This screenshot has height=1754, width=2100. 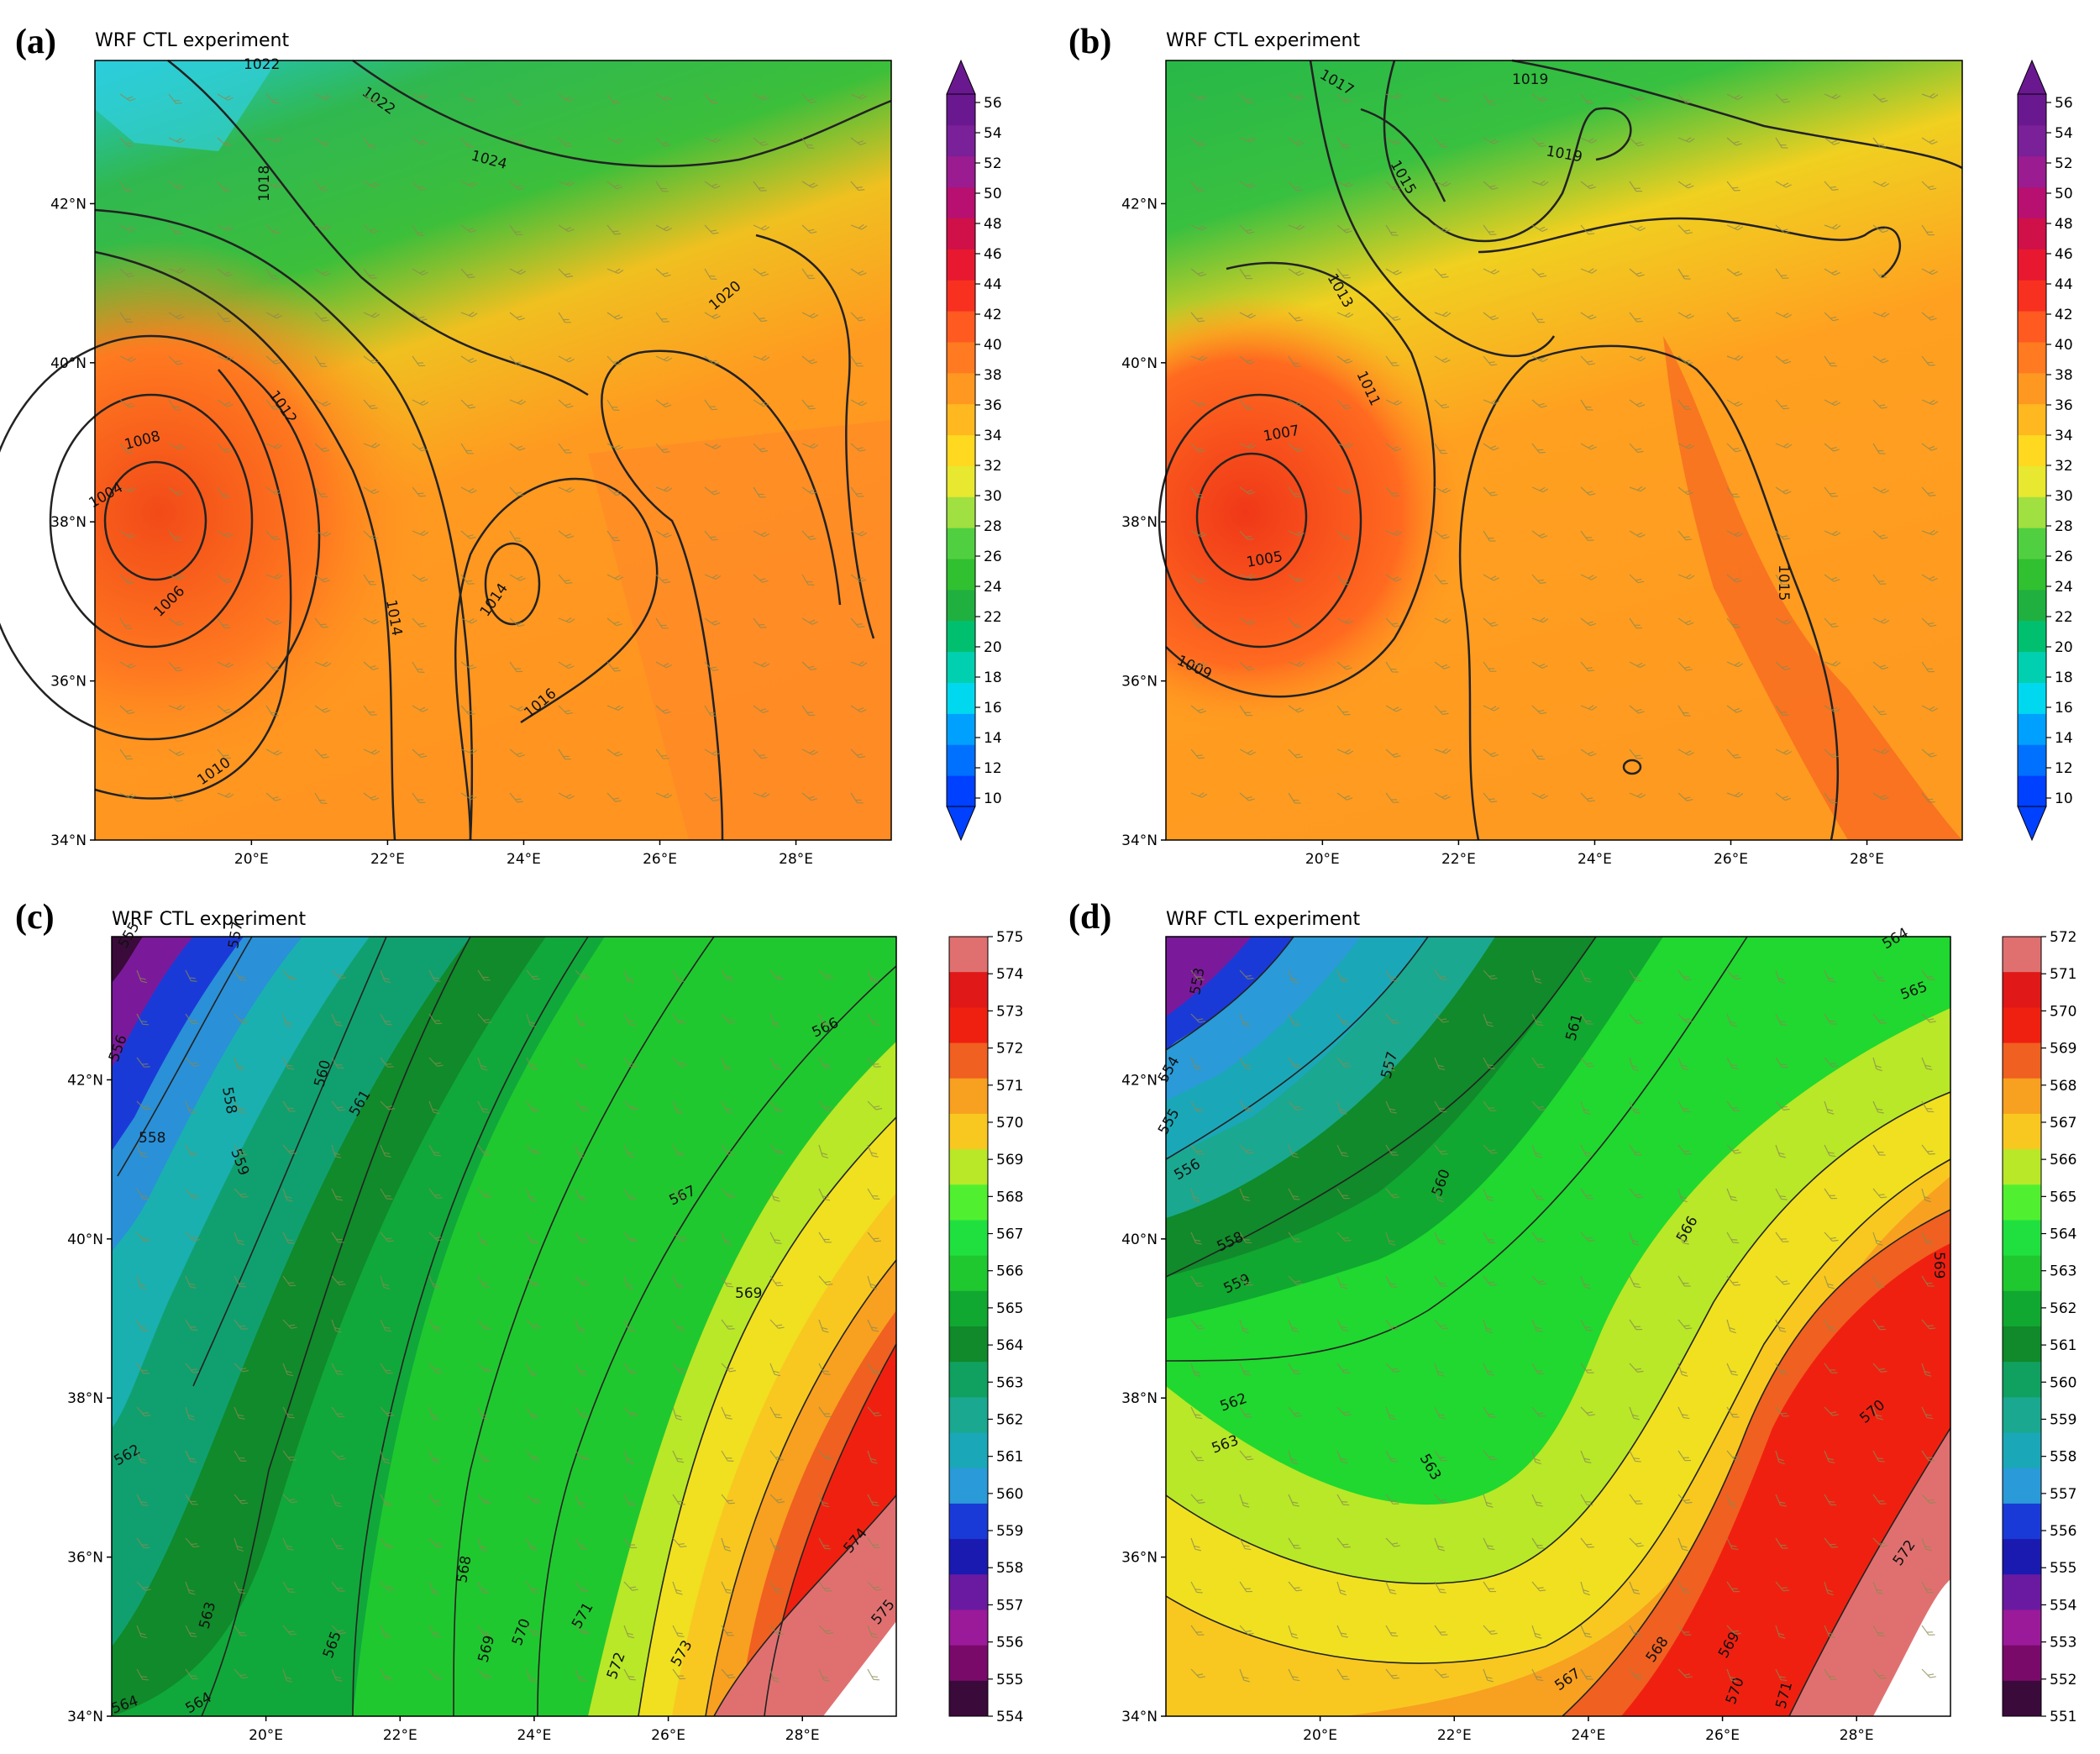 I want to click on panel-b-title: WRF CTL experiment, so click(x=1263, y=40).